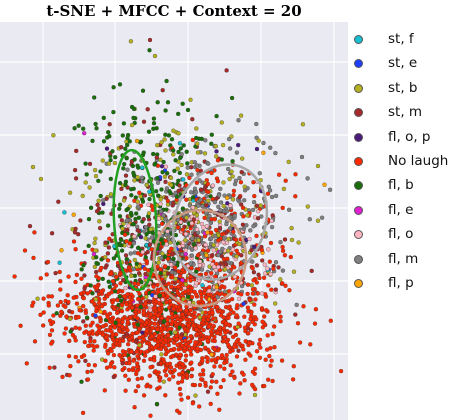  I want to click on legend-label: st, b, so click(403, 87).